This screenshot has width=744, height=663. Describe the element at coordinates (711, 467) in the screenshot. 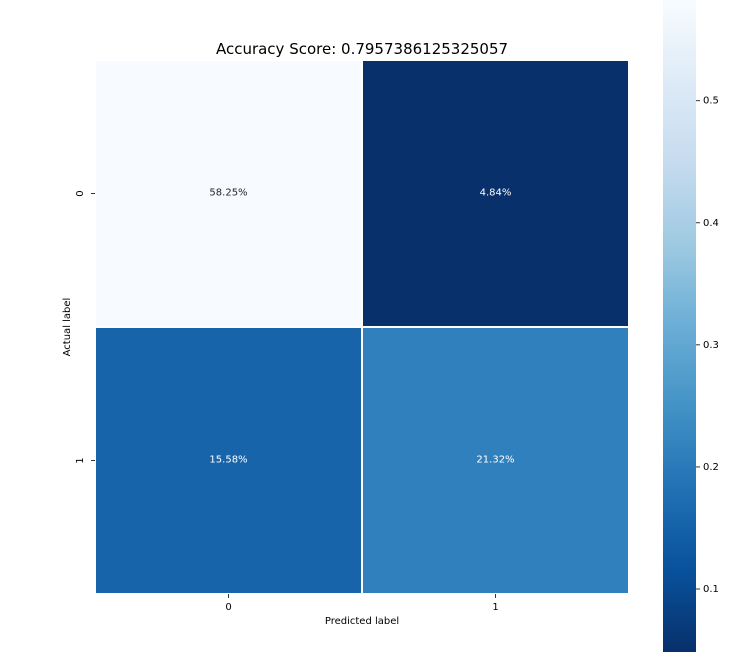

I see `colorbar-tick-label: 0.2` at that location.